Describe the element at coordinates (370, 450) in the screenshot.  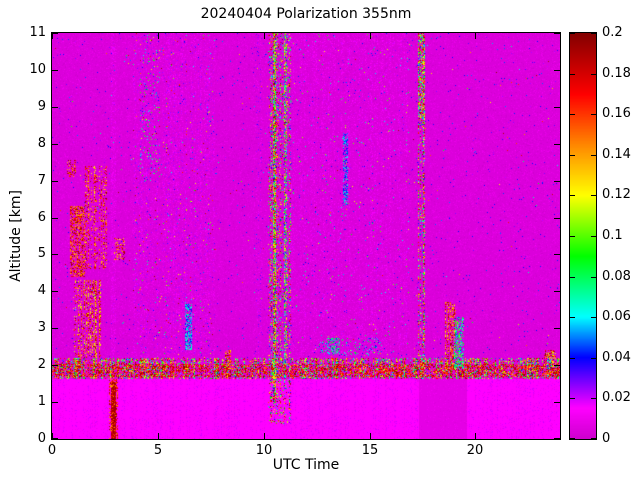
I see `x-tick-label: 15` at that location.